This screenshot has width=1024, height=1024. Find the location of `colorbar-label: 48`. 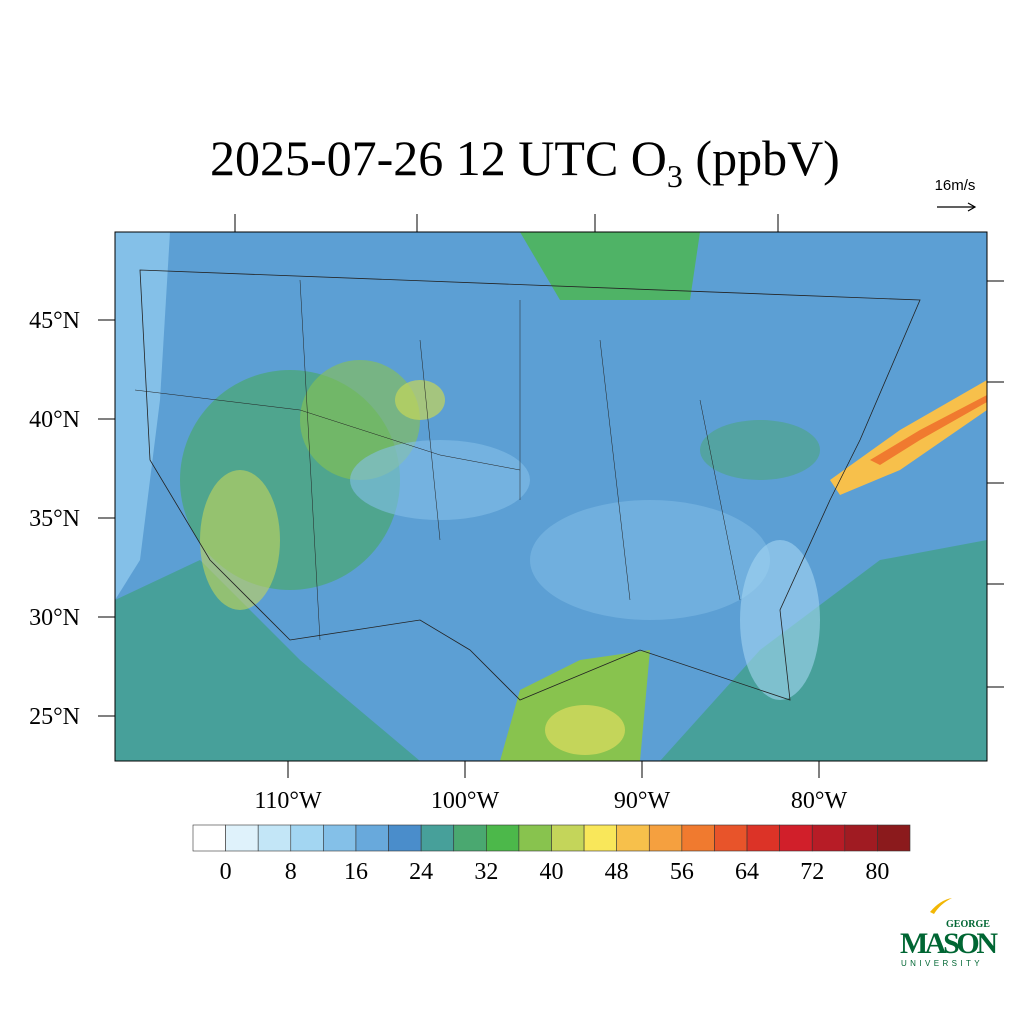

colorbar-label: 48 is located at coordinates (617, 872).